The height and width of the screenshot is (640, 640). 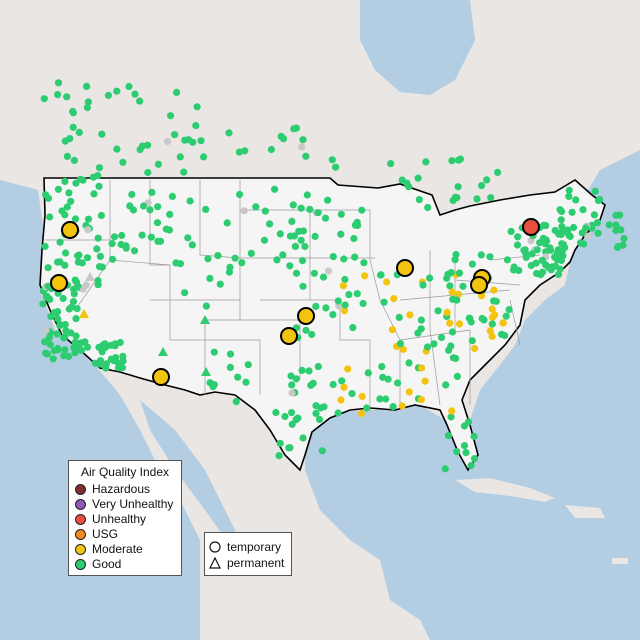 I want to click on cuba, so click(x=505, y=490).